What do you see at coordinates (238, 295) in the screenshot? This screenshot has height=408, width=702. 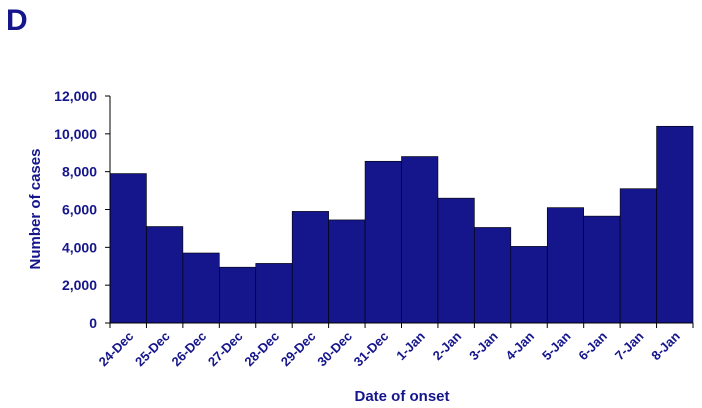 I see `bar-27-dec` at bounding box center [238, 295].